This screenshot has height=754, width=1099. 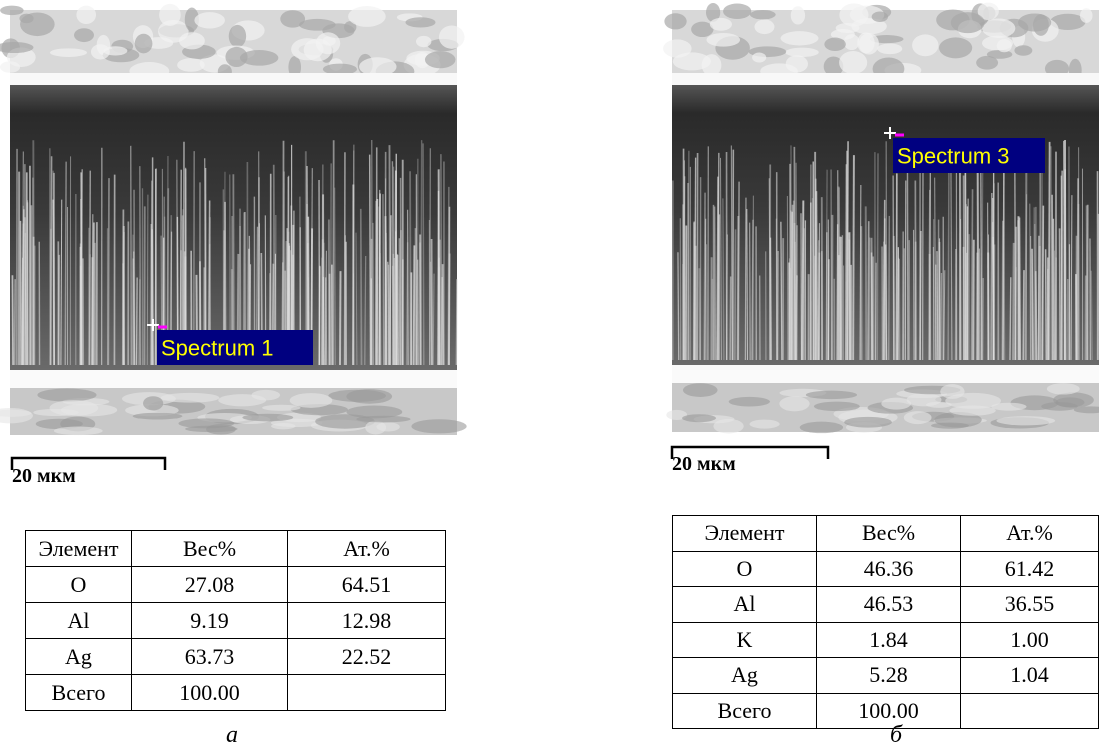 What do you see at coordinates (744, 533) in the screenshot?
I see `table-cell: Элемент` at bounding box center [744, 533].